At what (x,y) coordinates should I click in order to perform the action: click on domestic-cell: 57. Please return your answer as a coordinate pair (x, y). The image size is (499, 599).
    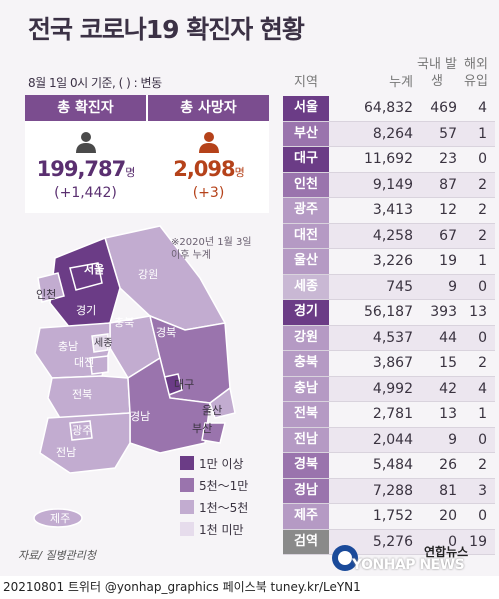
    Looking at the image, I should click on (448, 133).